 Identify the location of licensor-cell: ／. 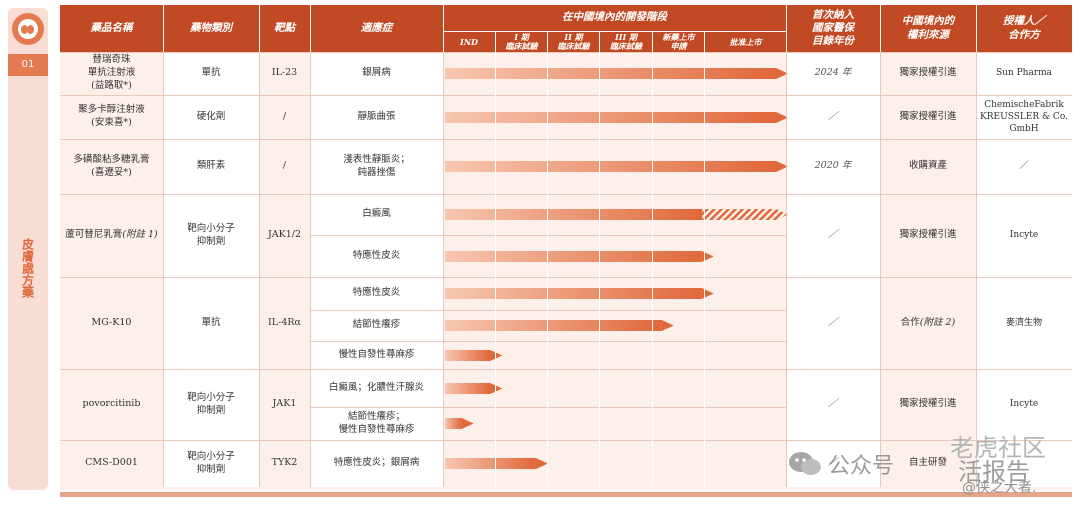
(1024, 166).